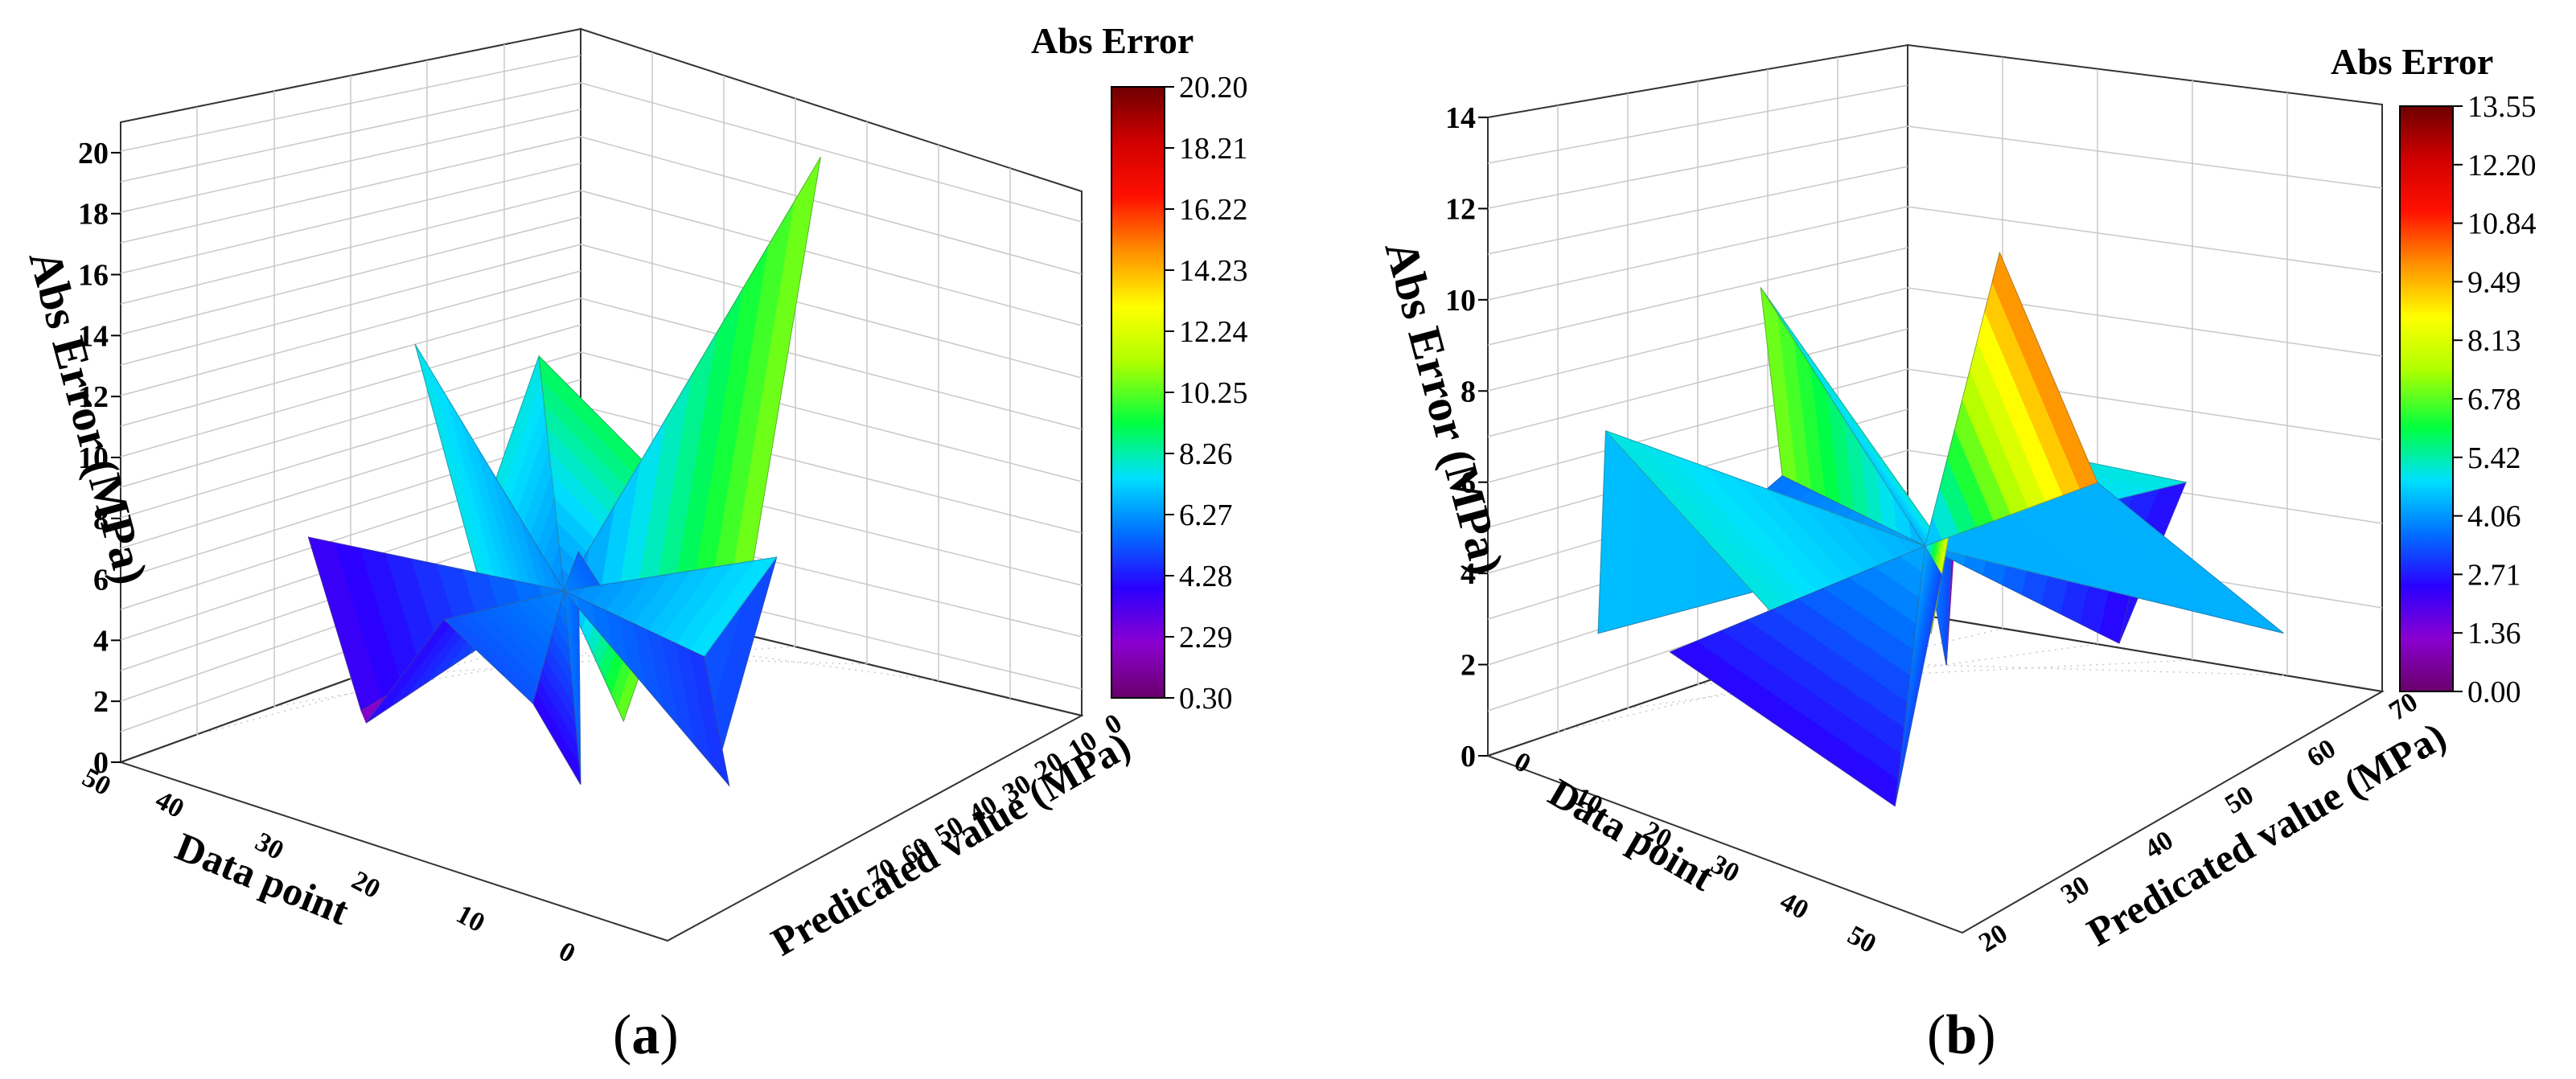  Describe the element at coordinates (93, 215) in the screenshot. I see `panel-a-z-tick-label: 18` at that location.